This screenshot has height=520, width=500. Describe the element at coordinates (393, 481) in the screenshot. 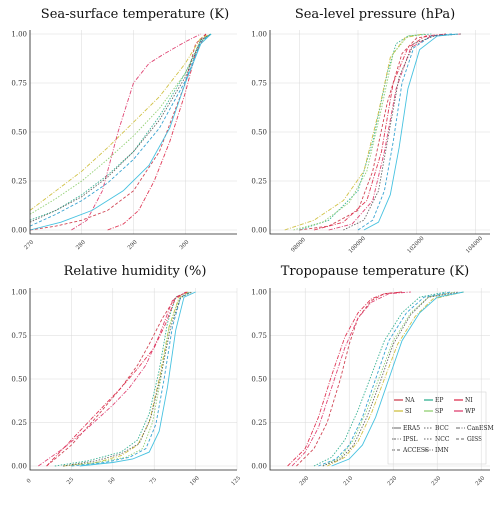

I see `x-tick-label: 220` at that location.